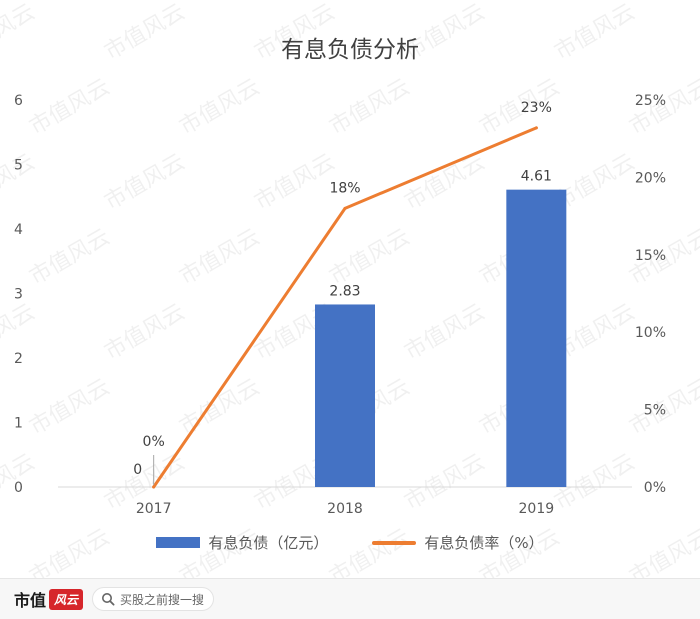  Describe the element at coordinates (350, 599) in the screenshot. I see `footer-bar: 市值 风云 买股之前搜一搜` at that location.